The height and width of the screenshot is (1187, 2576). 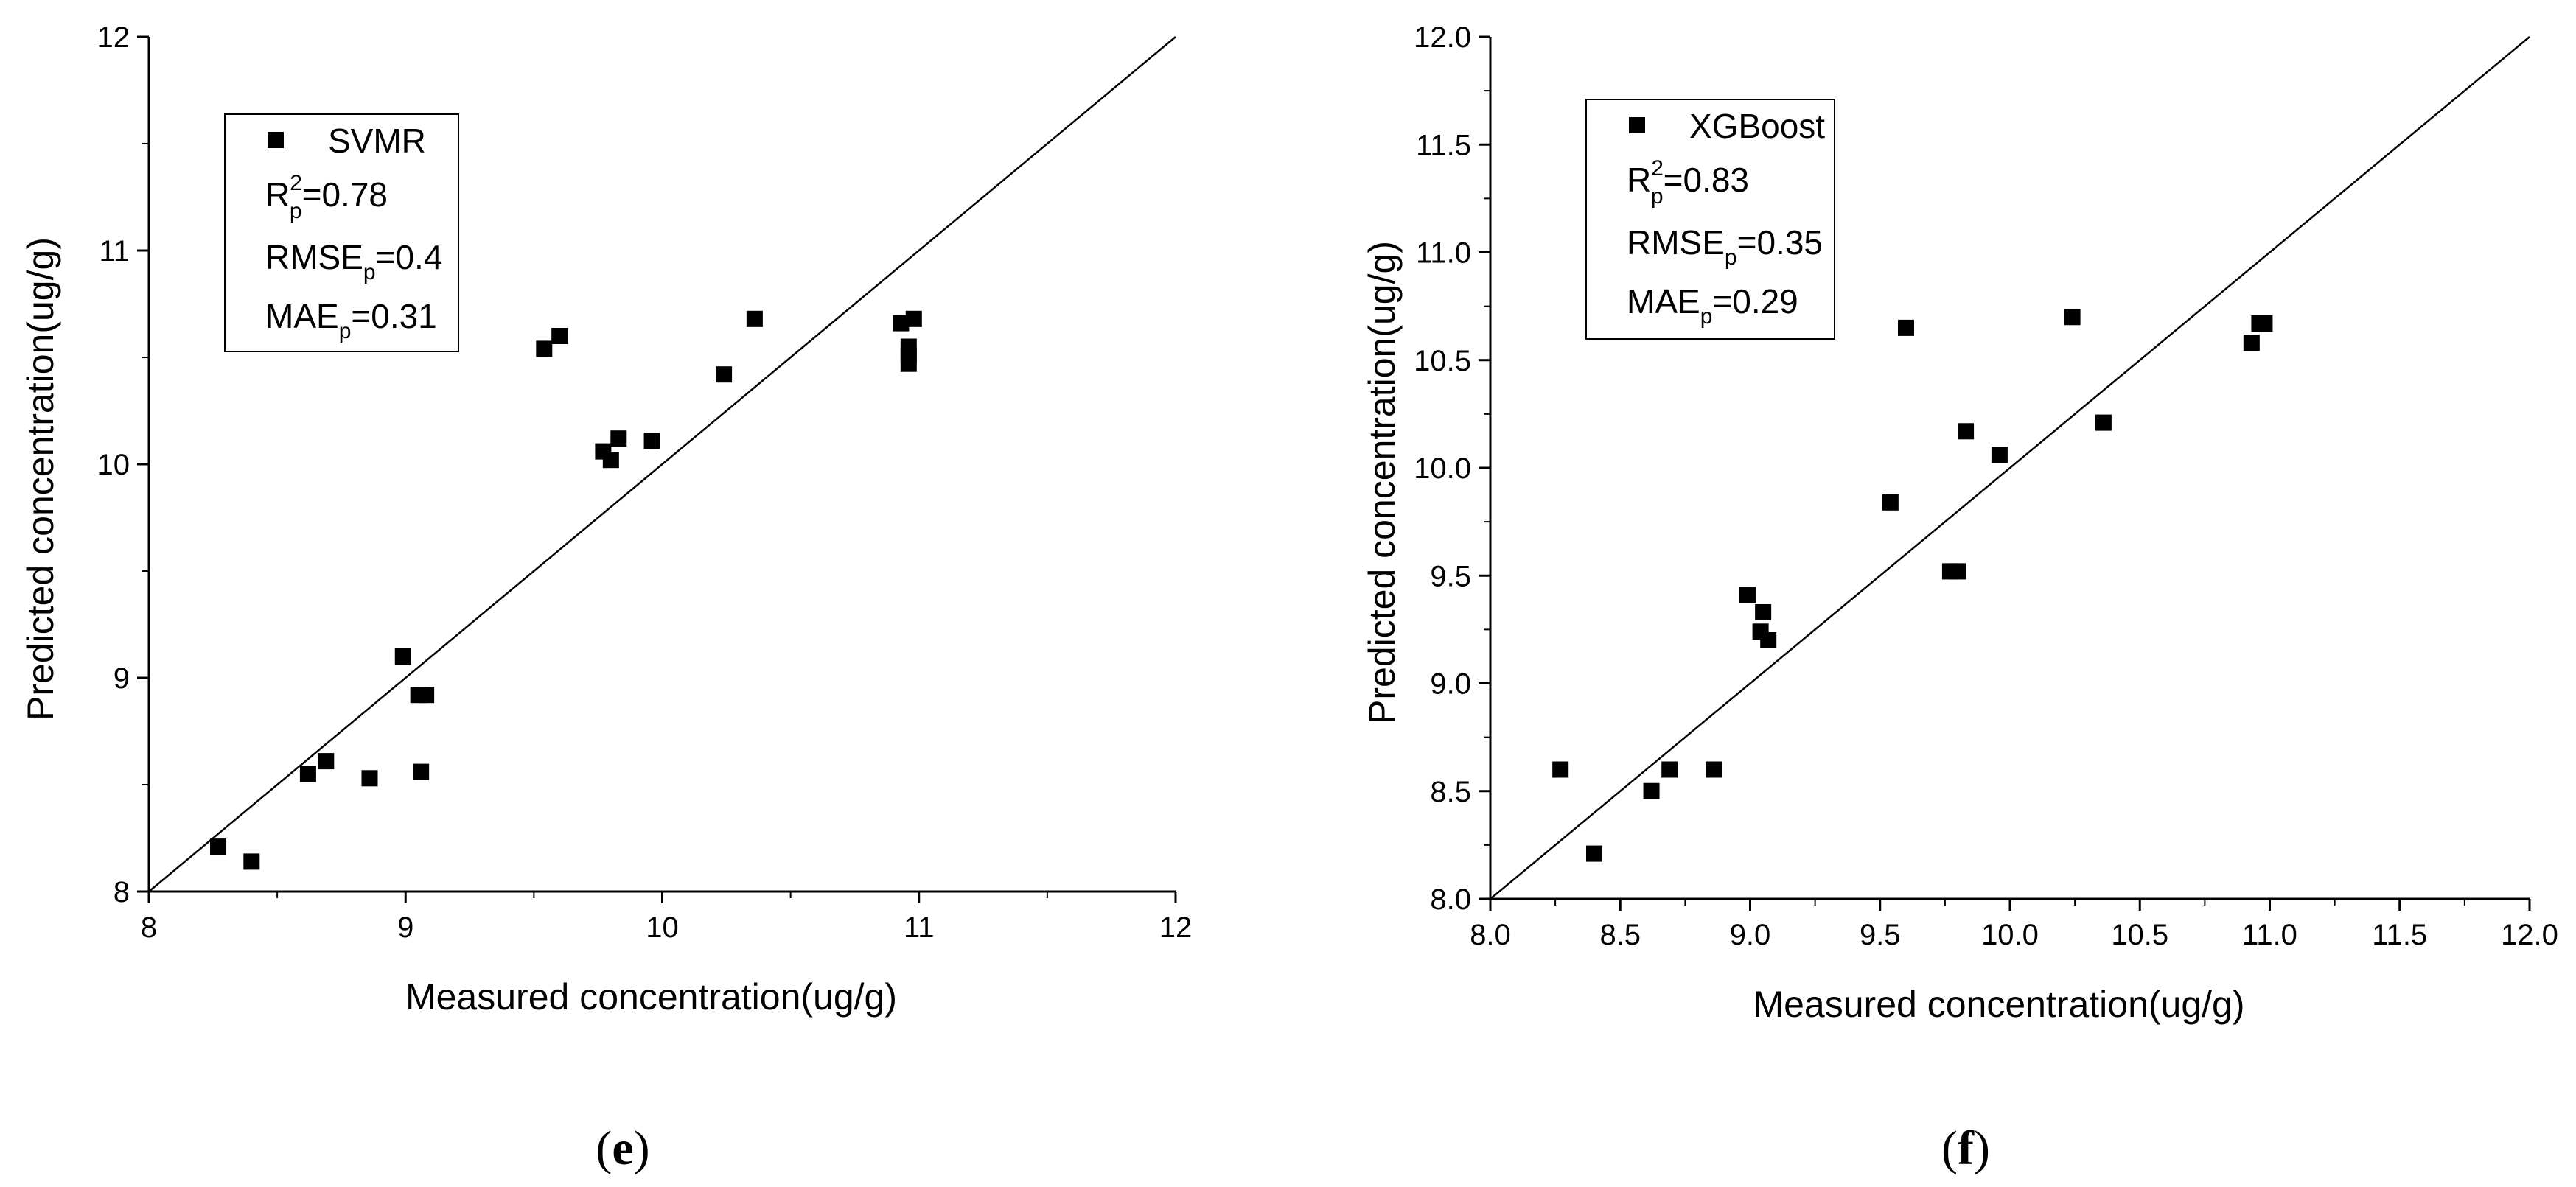 I want to click on legend-r2-value: =0.83, so click(x=1706, y=180).